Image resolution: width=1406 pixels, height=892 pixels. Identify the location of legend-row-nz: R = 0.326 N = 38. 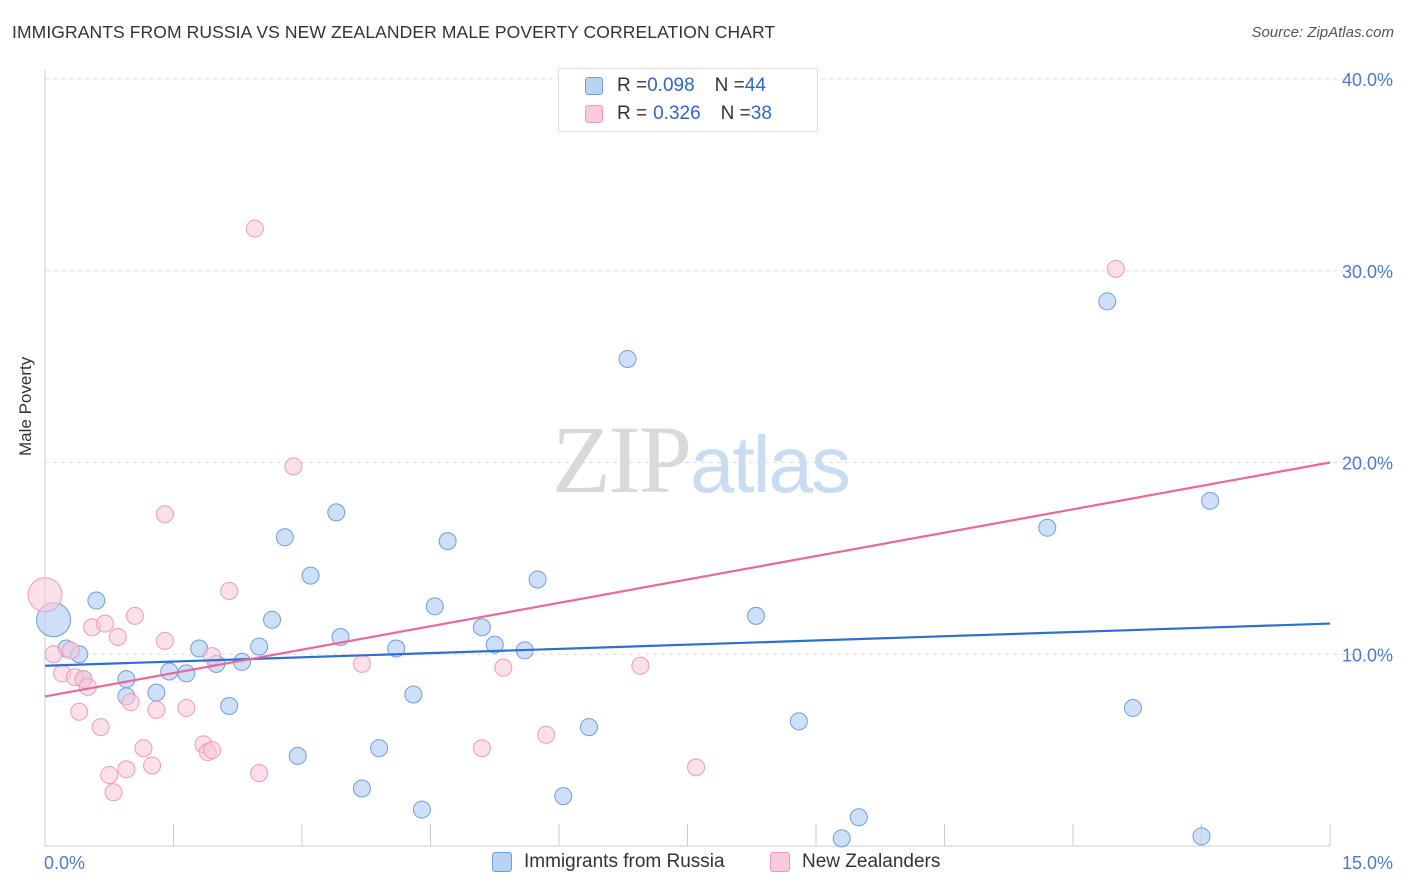
(678, 114).